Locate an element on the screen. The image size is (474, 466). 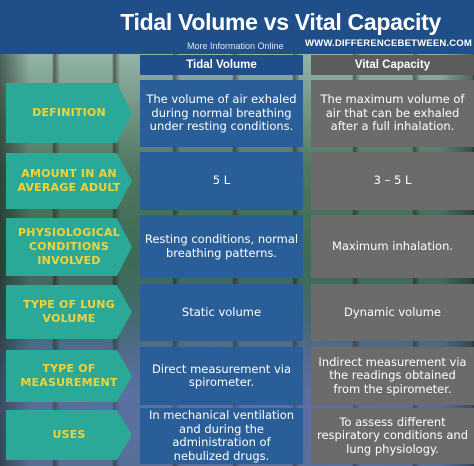
row-label-definition: DEFINITION is located at coordinates (69, 113).